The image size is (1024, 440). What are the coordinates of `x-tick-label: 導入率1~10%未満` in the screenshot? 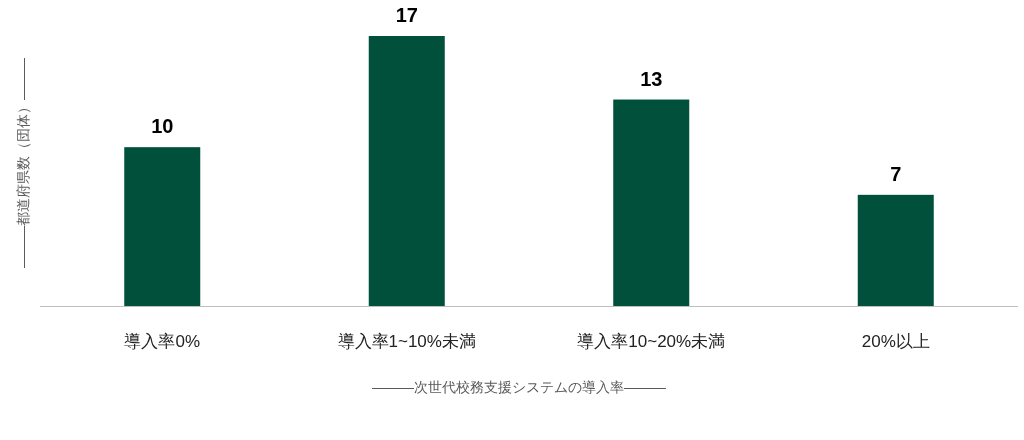 It's located at (406, 341).